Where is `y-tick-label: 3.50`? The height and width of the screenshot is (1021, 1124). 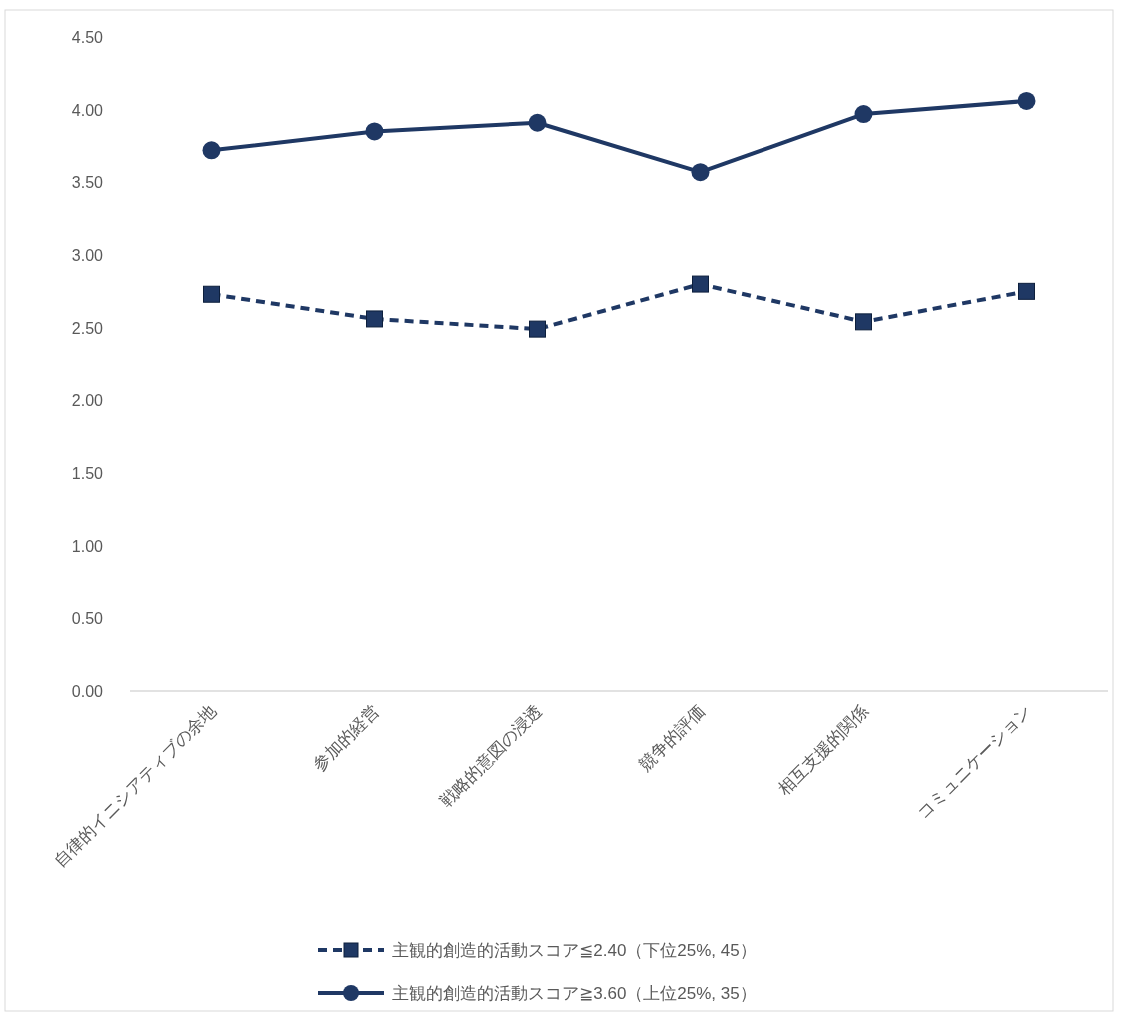 y-tick-label: 3.50 is located at coordinates (87, 183).